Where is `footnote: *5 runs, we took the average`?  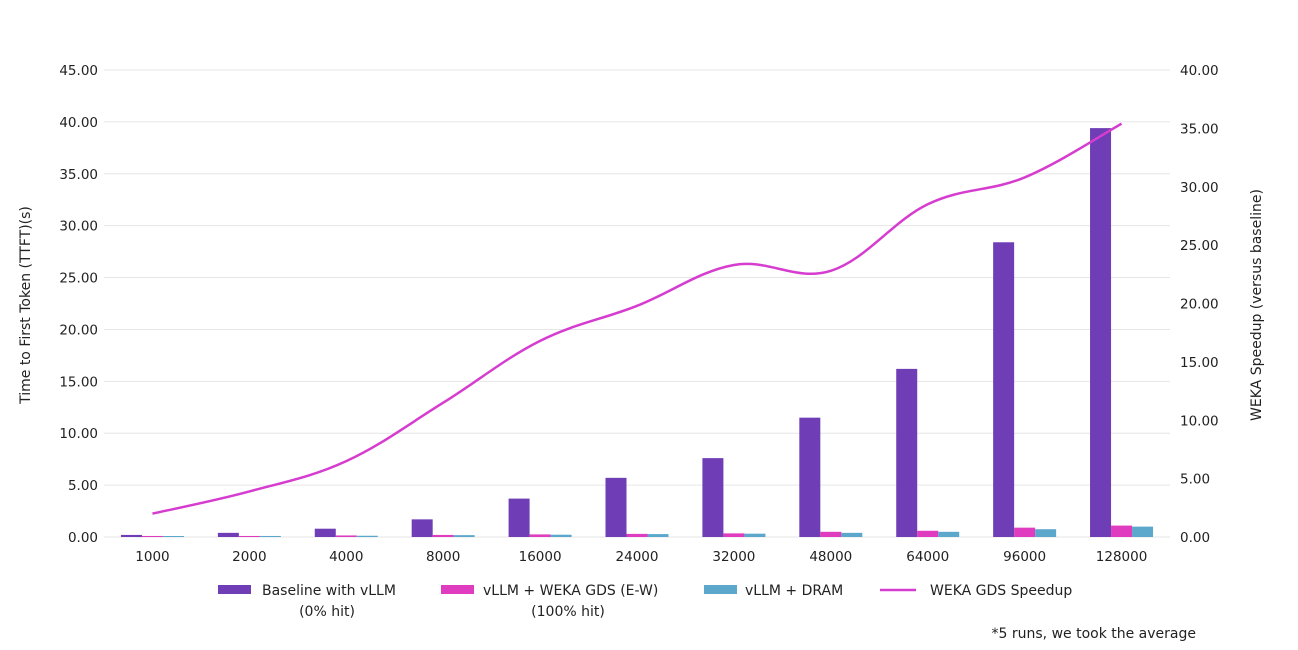 footnote: *5 runs, we took the average is located at coordinates (1094, 634).